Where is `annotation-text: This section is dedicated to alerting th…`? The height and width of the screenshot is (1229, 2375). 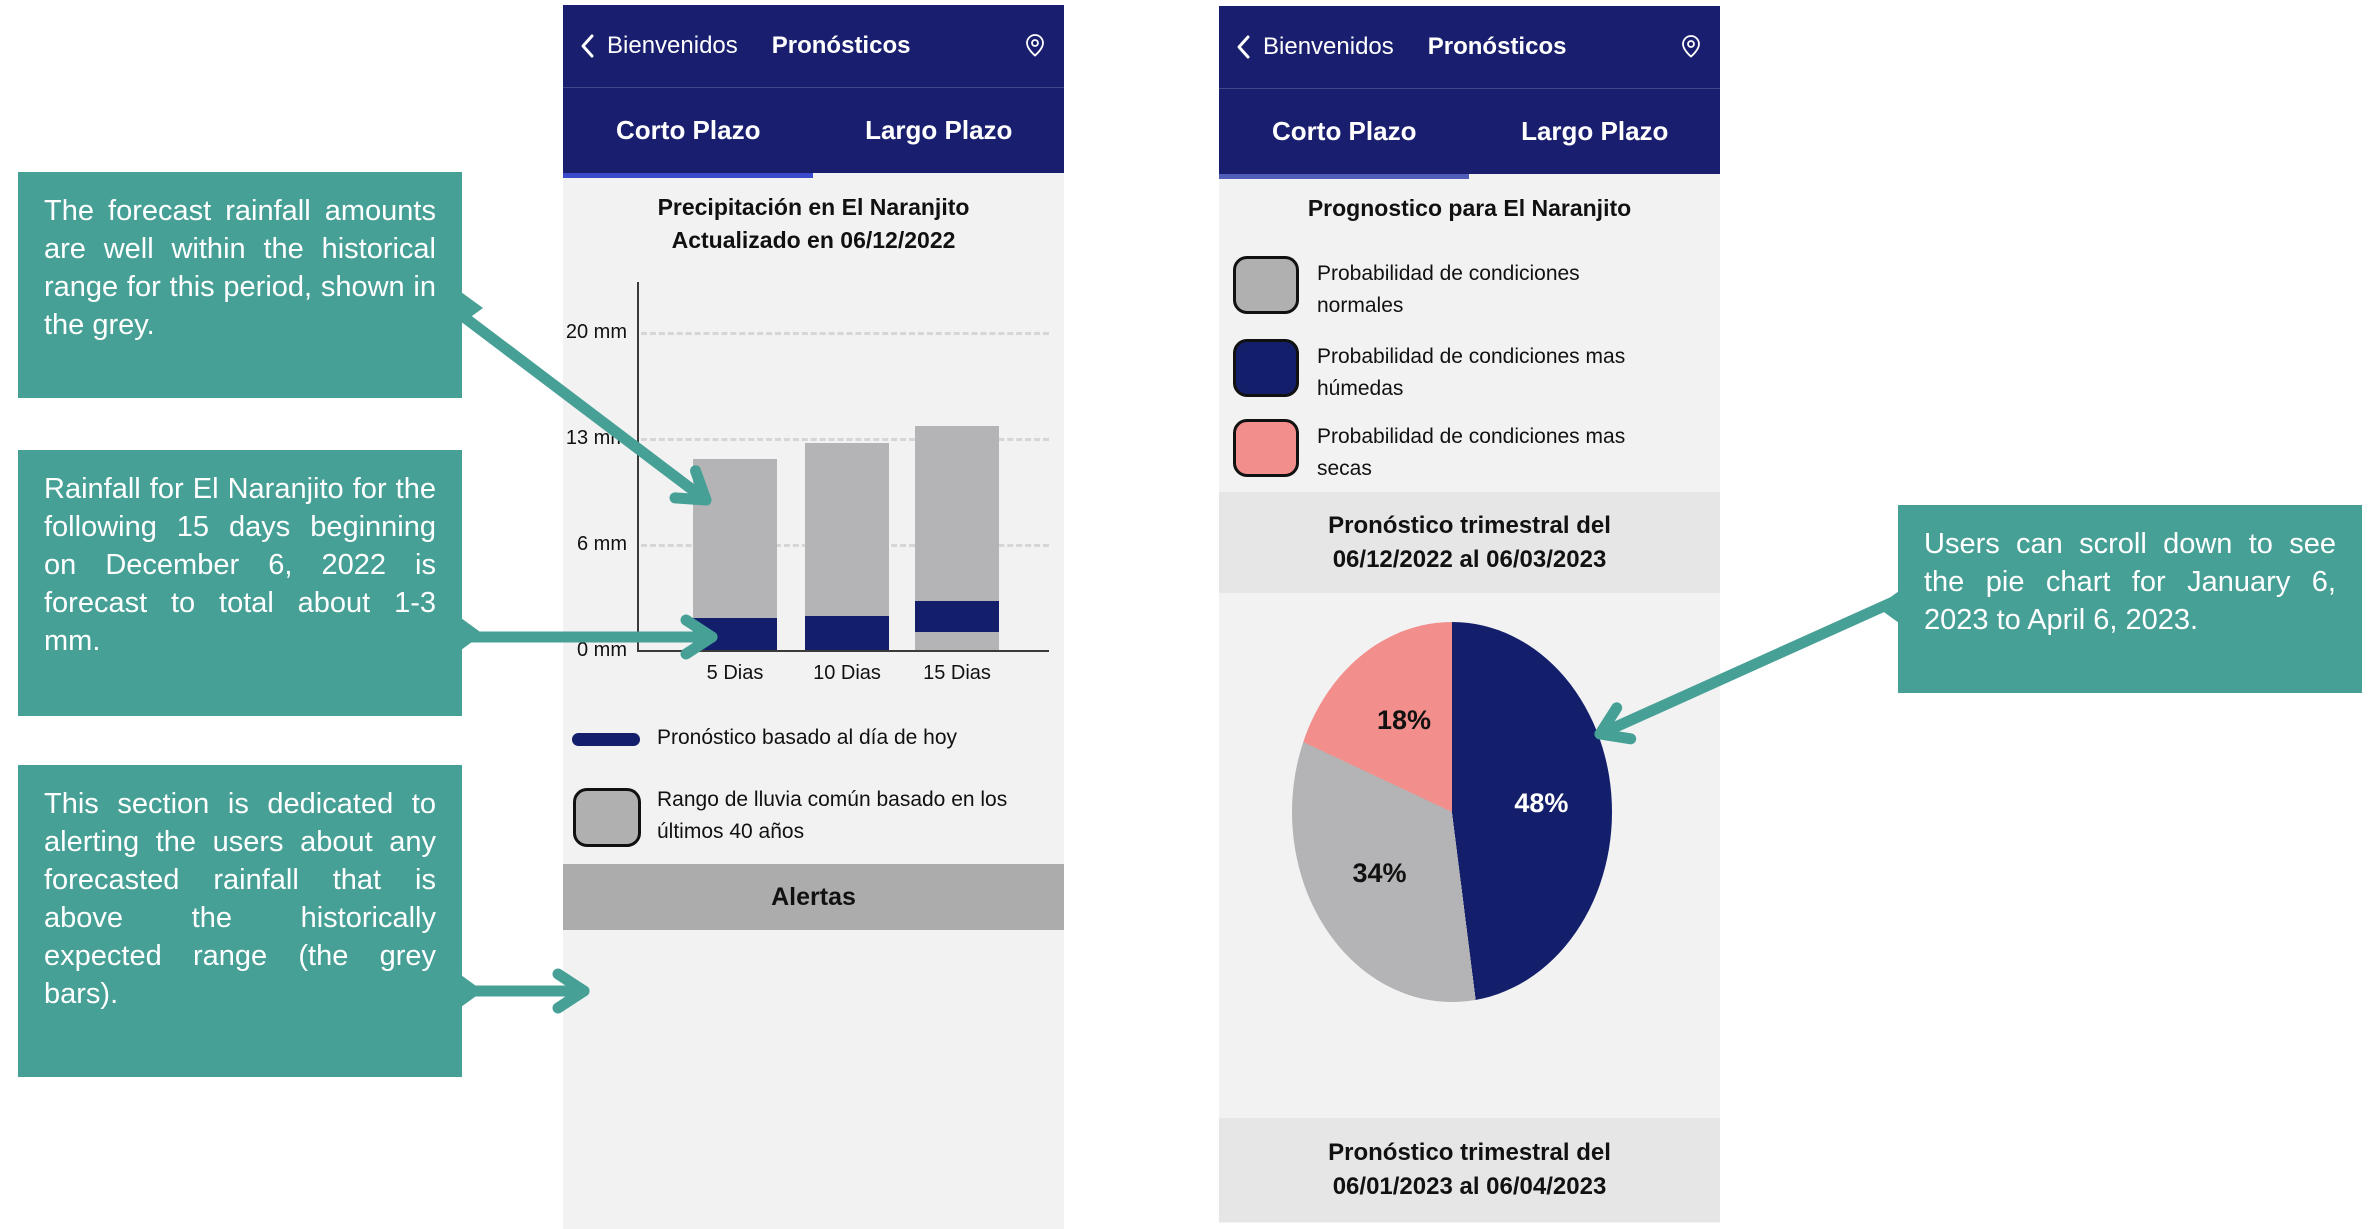
annotation-text: This section is dedicated to alerting th… is located at coordinates (240, 899).